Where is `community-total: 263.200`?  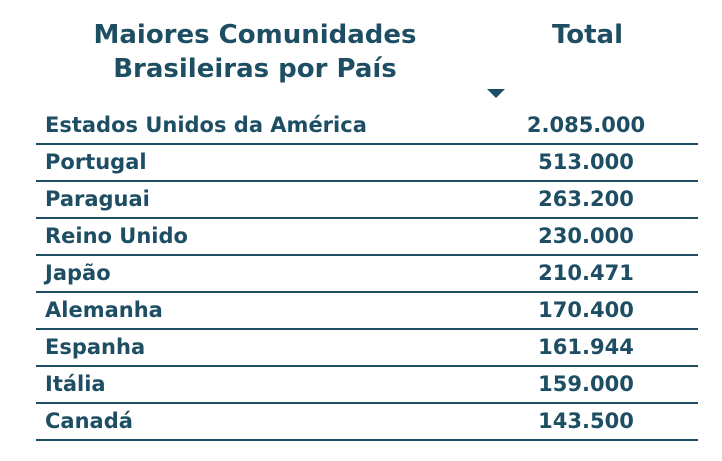
community-total: 263.200 is located at coordinates (586, 199).